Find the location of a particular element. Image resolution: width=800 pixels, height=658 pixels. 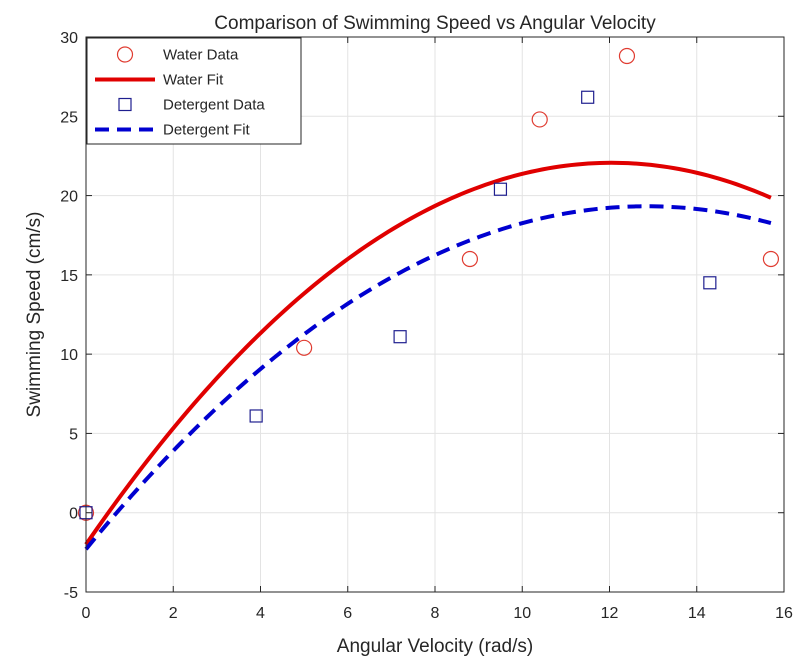

x-tick-label: 2 is located at coordinates (173, 613).